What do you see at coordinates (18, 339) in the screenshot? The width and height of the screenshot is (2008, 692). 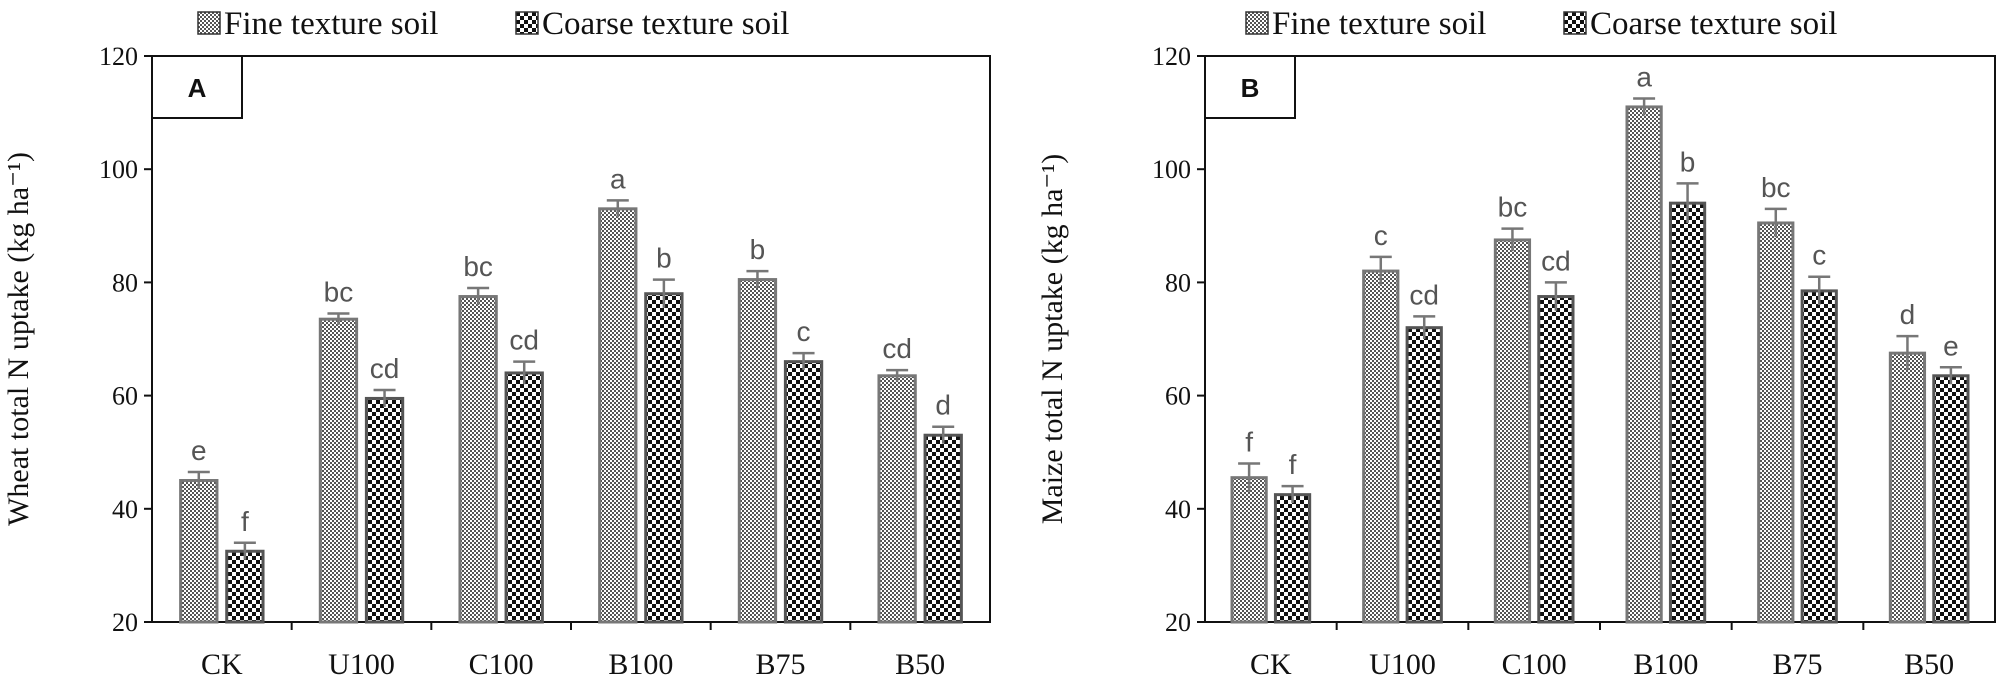 I see `y-axis-label: Wheat total N uptake (kg ha⁻¹)` at bounding box center [18, 339].